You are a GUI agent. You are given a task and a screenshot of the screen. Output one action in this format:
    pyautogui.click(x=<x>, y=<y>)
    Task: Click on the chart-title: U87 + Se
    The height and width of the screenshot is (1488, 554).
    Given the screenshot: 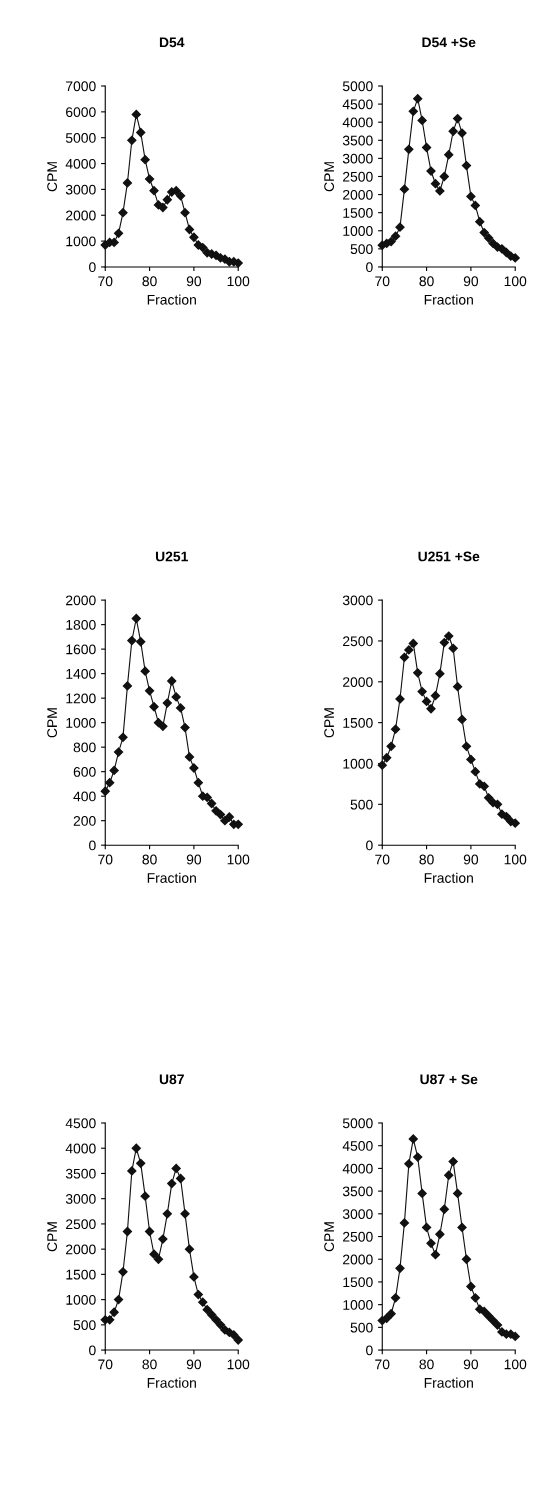 What is the action you would take?
    pyautogui.click(x=449, y=1079)
    